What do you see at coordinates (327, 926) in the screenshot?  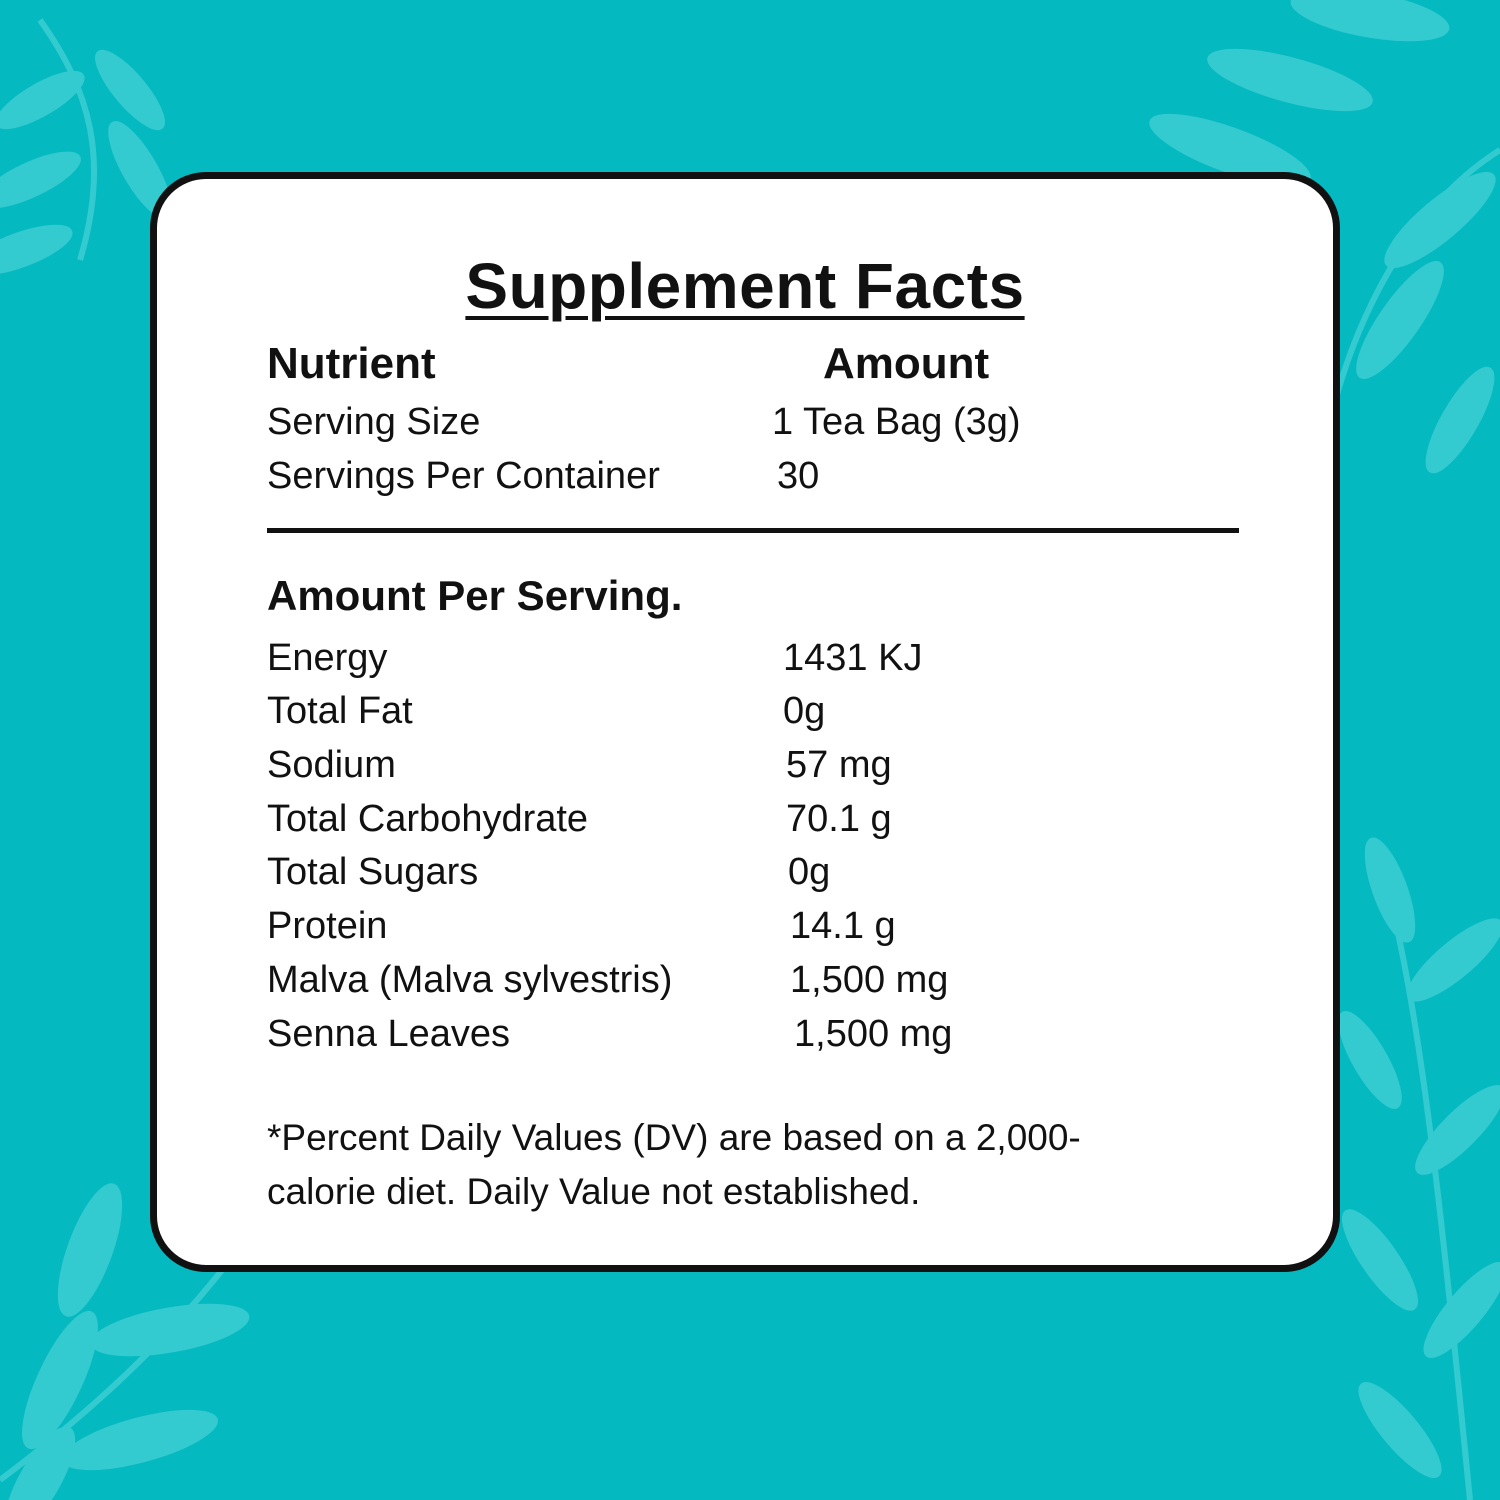 I see `nutrient-label: Protein` at bounding box center [327, 926].